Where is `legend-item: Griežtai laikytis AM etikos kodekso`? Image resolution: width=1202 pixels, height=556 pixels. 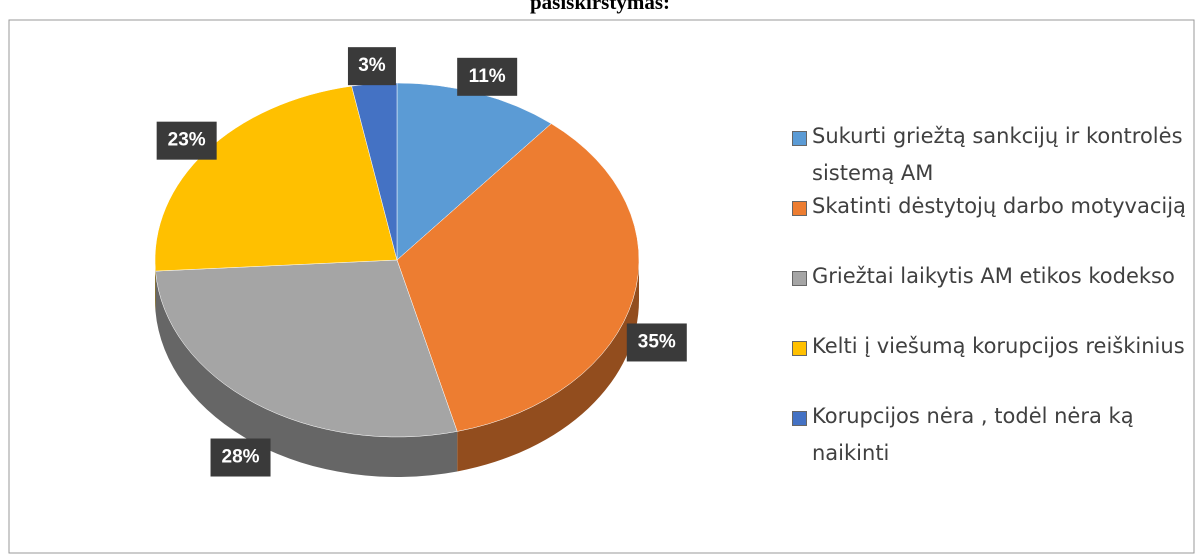
legend-item: Griežtai laikytis AM etikos kodekso is located at coordinates (992, 293).